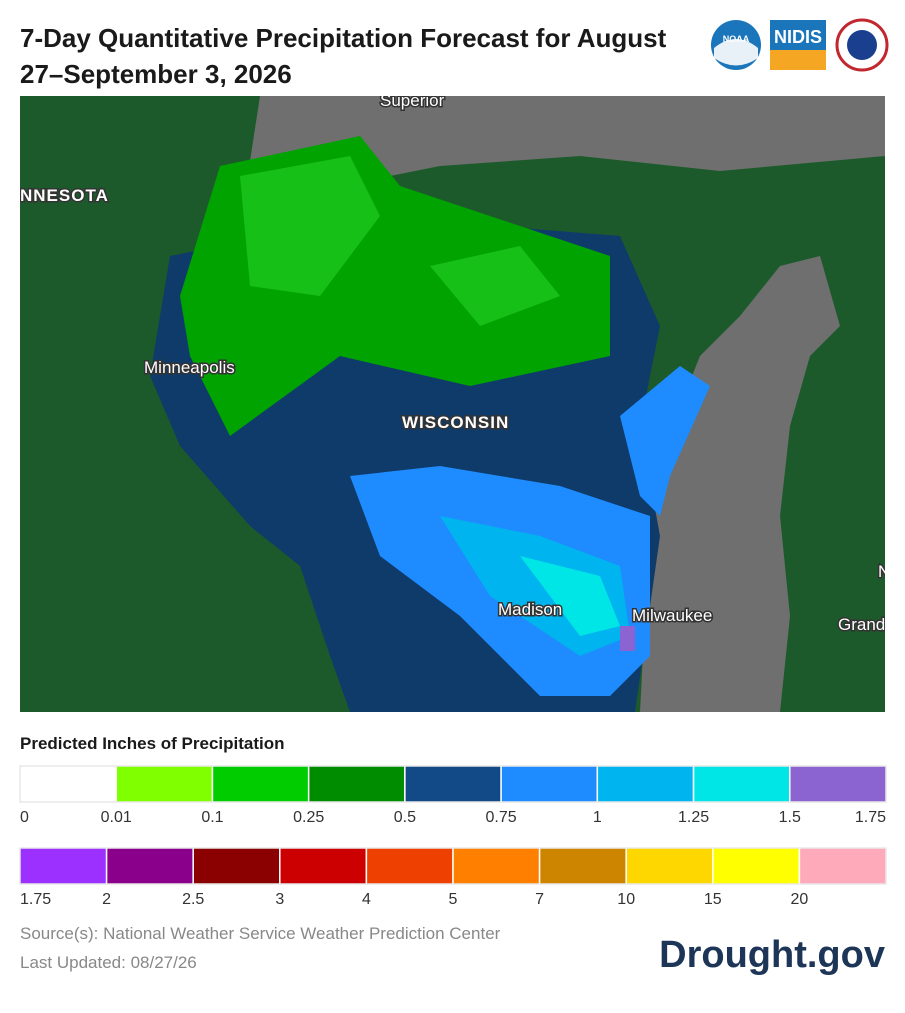 This screenshot has height=1013, width=905. What do you see at coordinates (116, 817) in the screenshot?
I see `legend-tick-label: 0.01` at bounding box center [116, 817].